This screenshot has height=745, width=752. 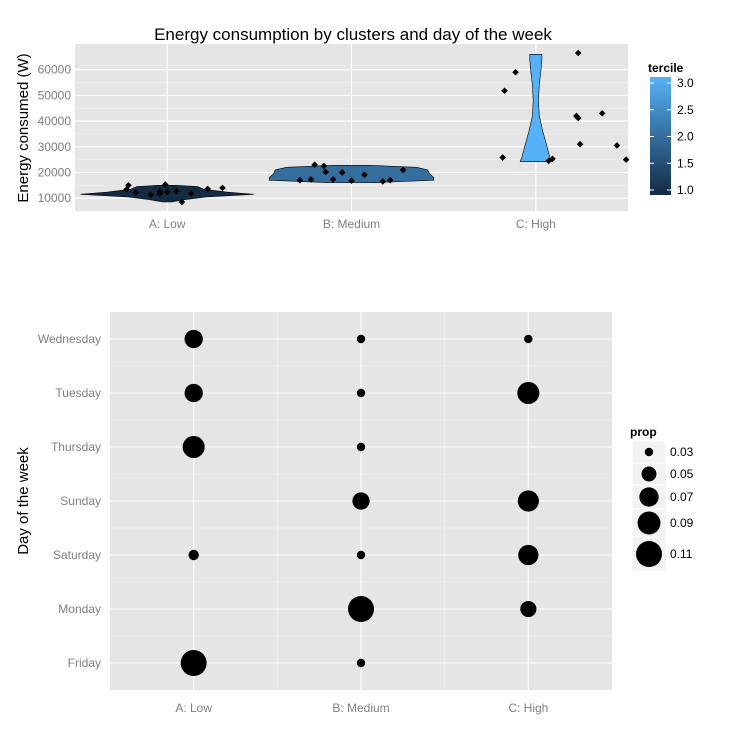 I want to click on prop-legend-keys: 0.03 0.05 0.07 0.09 0.11, so click(x=662, y=506).